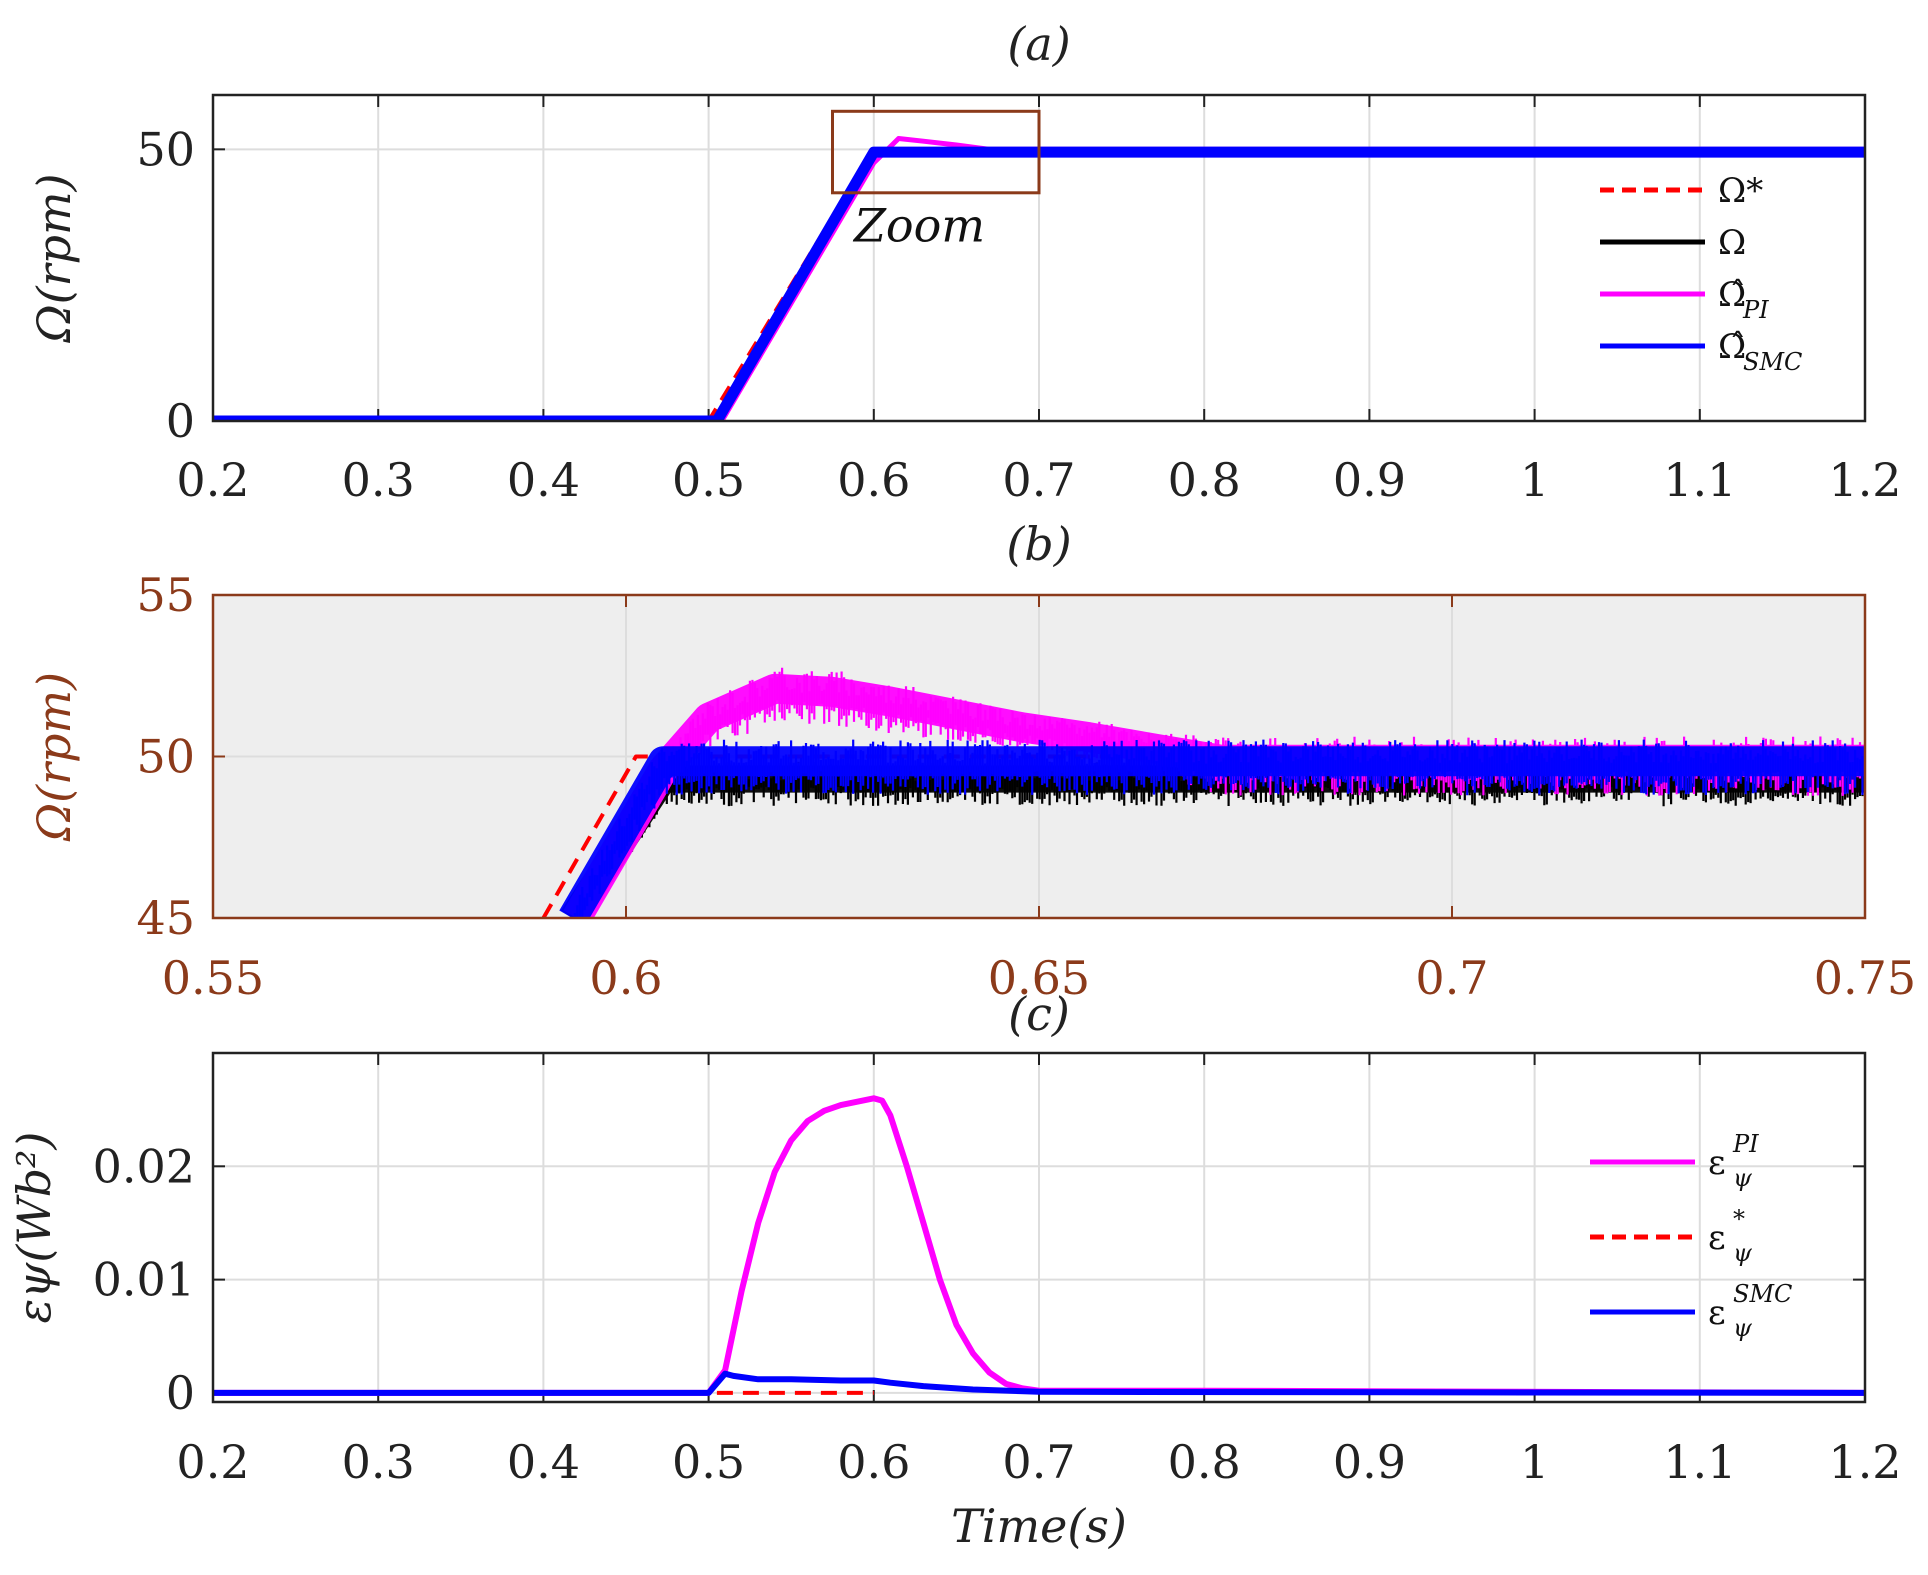 This screenshot has height=1575, width=1928. What do you see at coordinates (144, 1166) in the screenshot?
I see `y-tick-label: 0.02` at bounding box center [144, 1166].